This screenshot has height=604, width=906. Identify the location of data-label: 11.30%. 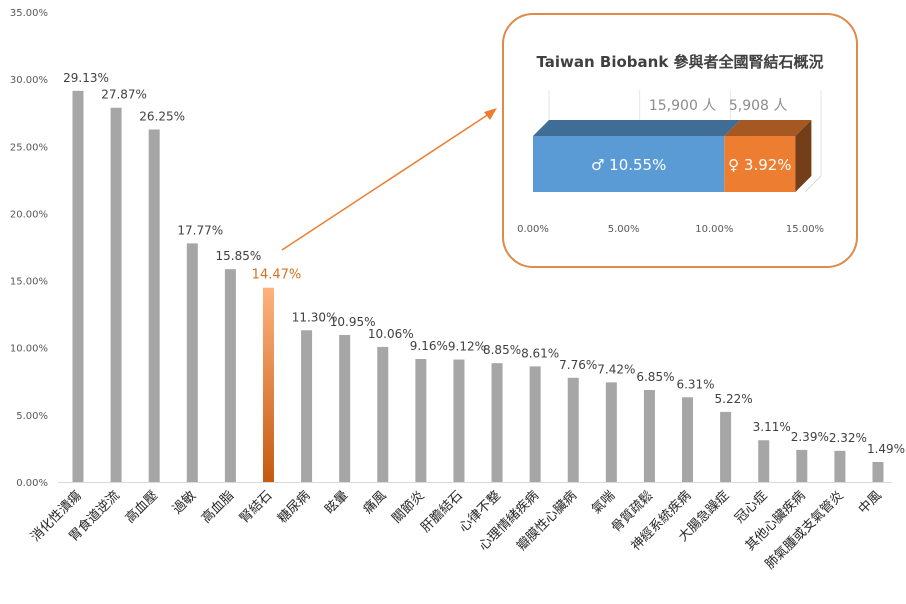
(315, 317).